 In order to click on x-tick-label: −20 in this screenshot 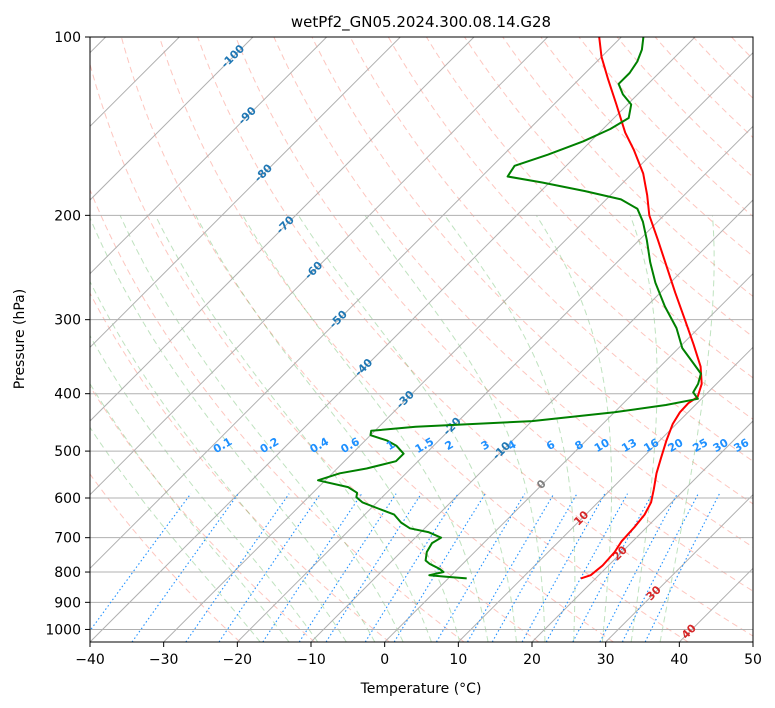, I will do `click(238, 660)`.